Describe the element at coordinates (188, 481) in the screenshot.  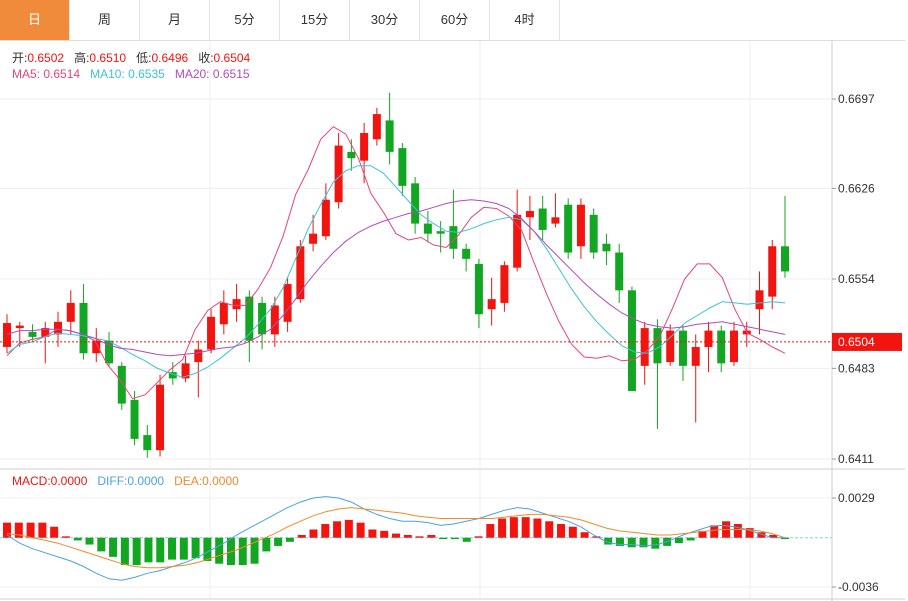
I see `dea-label: DEA:` at that location.